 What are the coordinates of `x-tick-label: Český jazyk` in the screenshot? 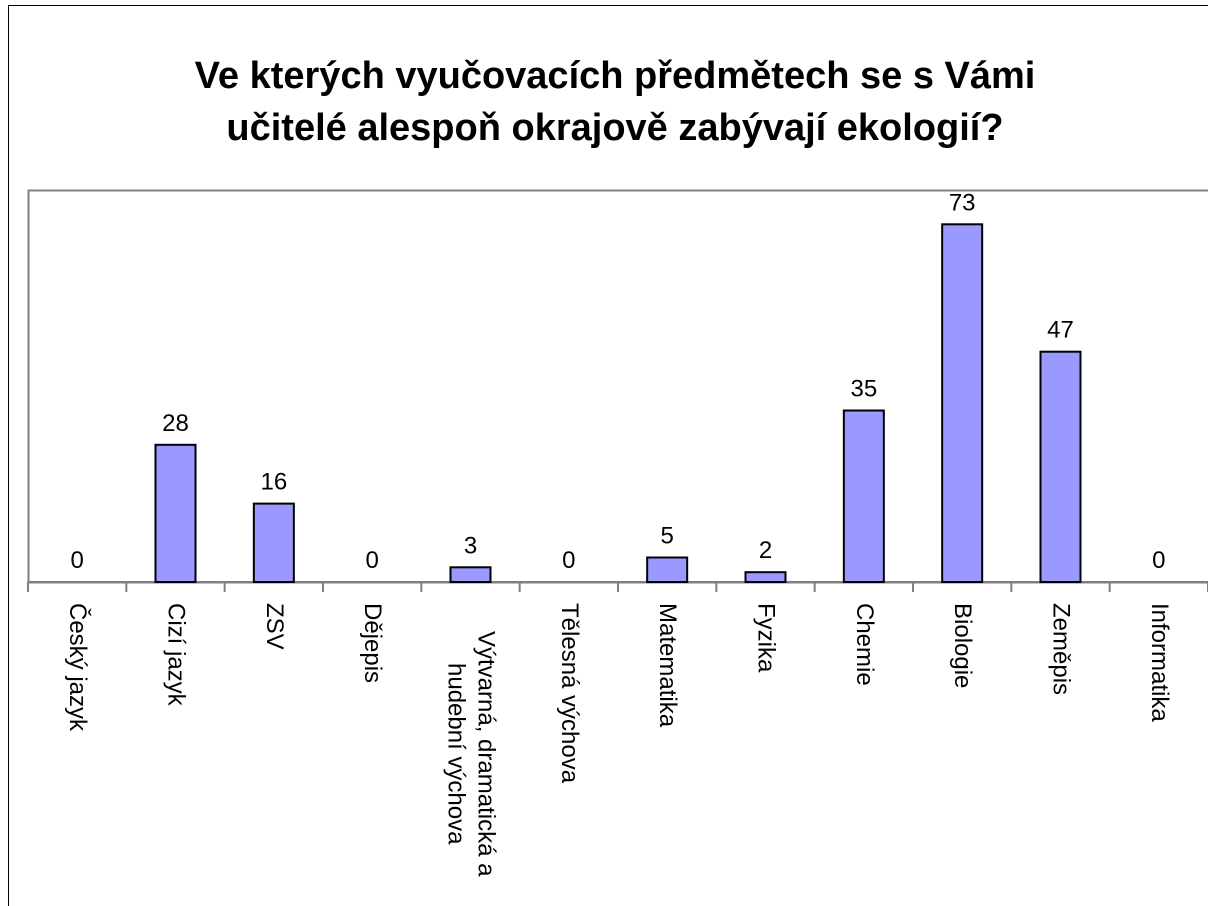 It's located at (78, 667).